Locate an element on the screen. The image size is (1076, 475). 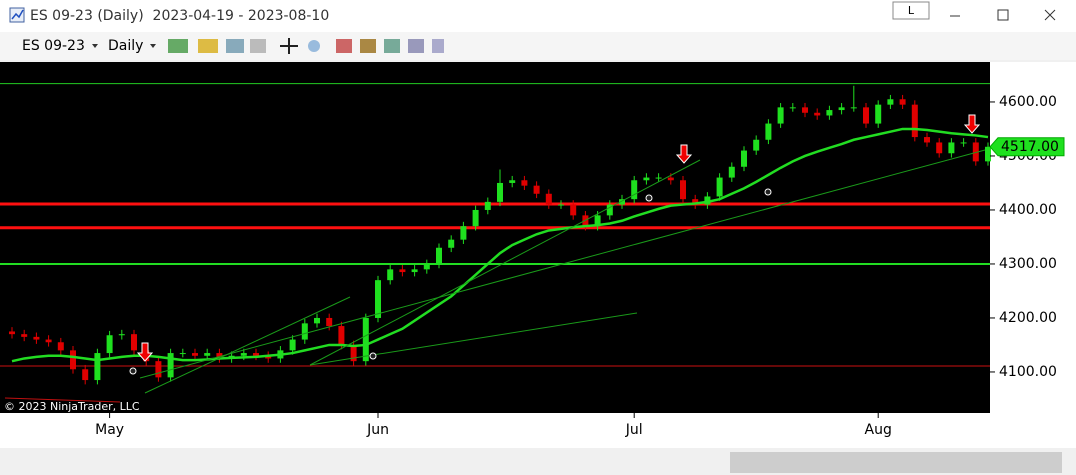
interval-select: Daily is located at coordinates (125, 46).